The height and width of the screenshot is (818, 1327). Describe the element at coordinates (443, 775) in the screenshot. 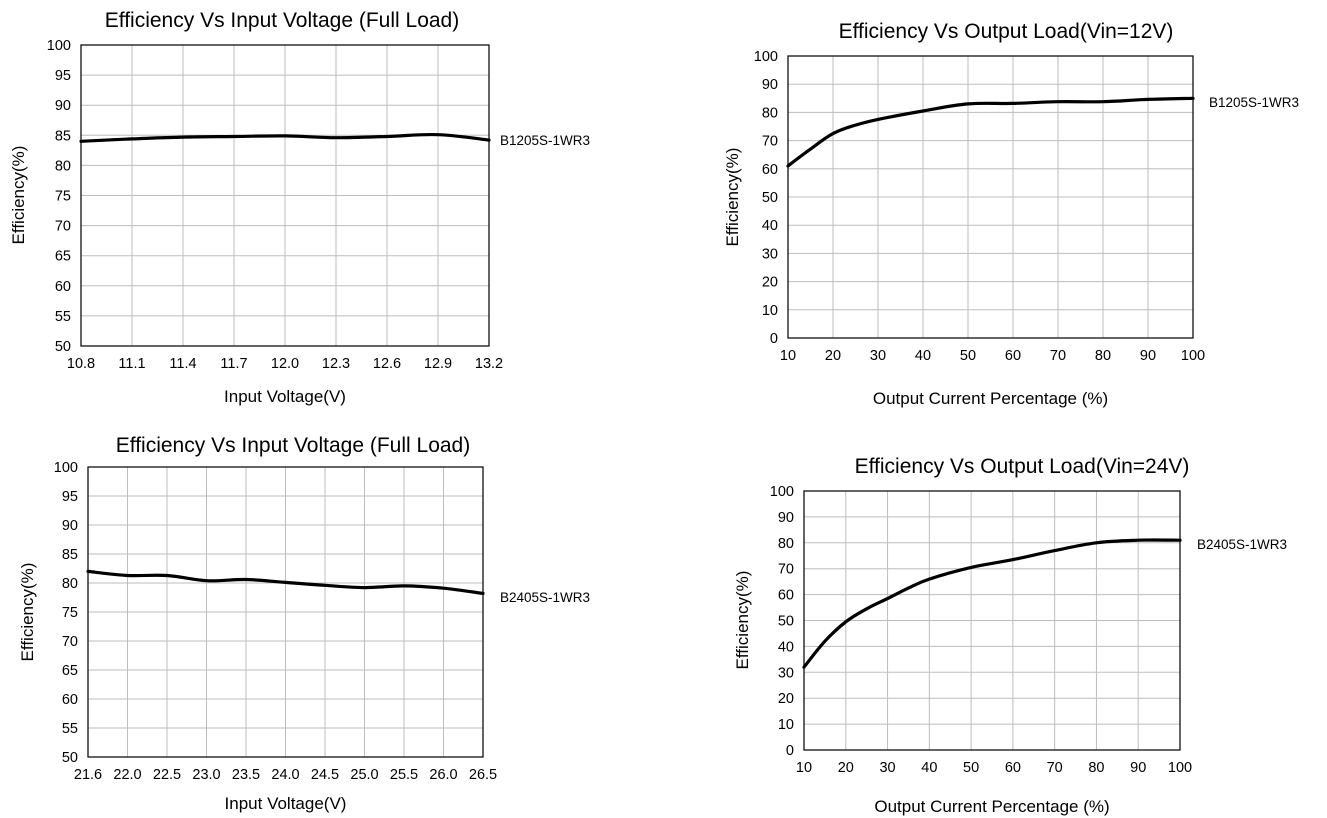

I see `x-tick-label: 26.0` at that location.